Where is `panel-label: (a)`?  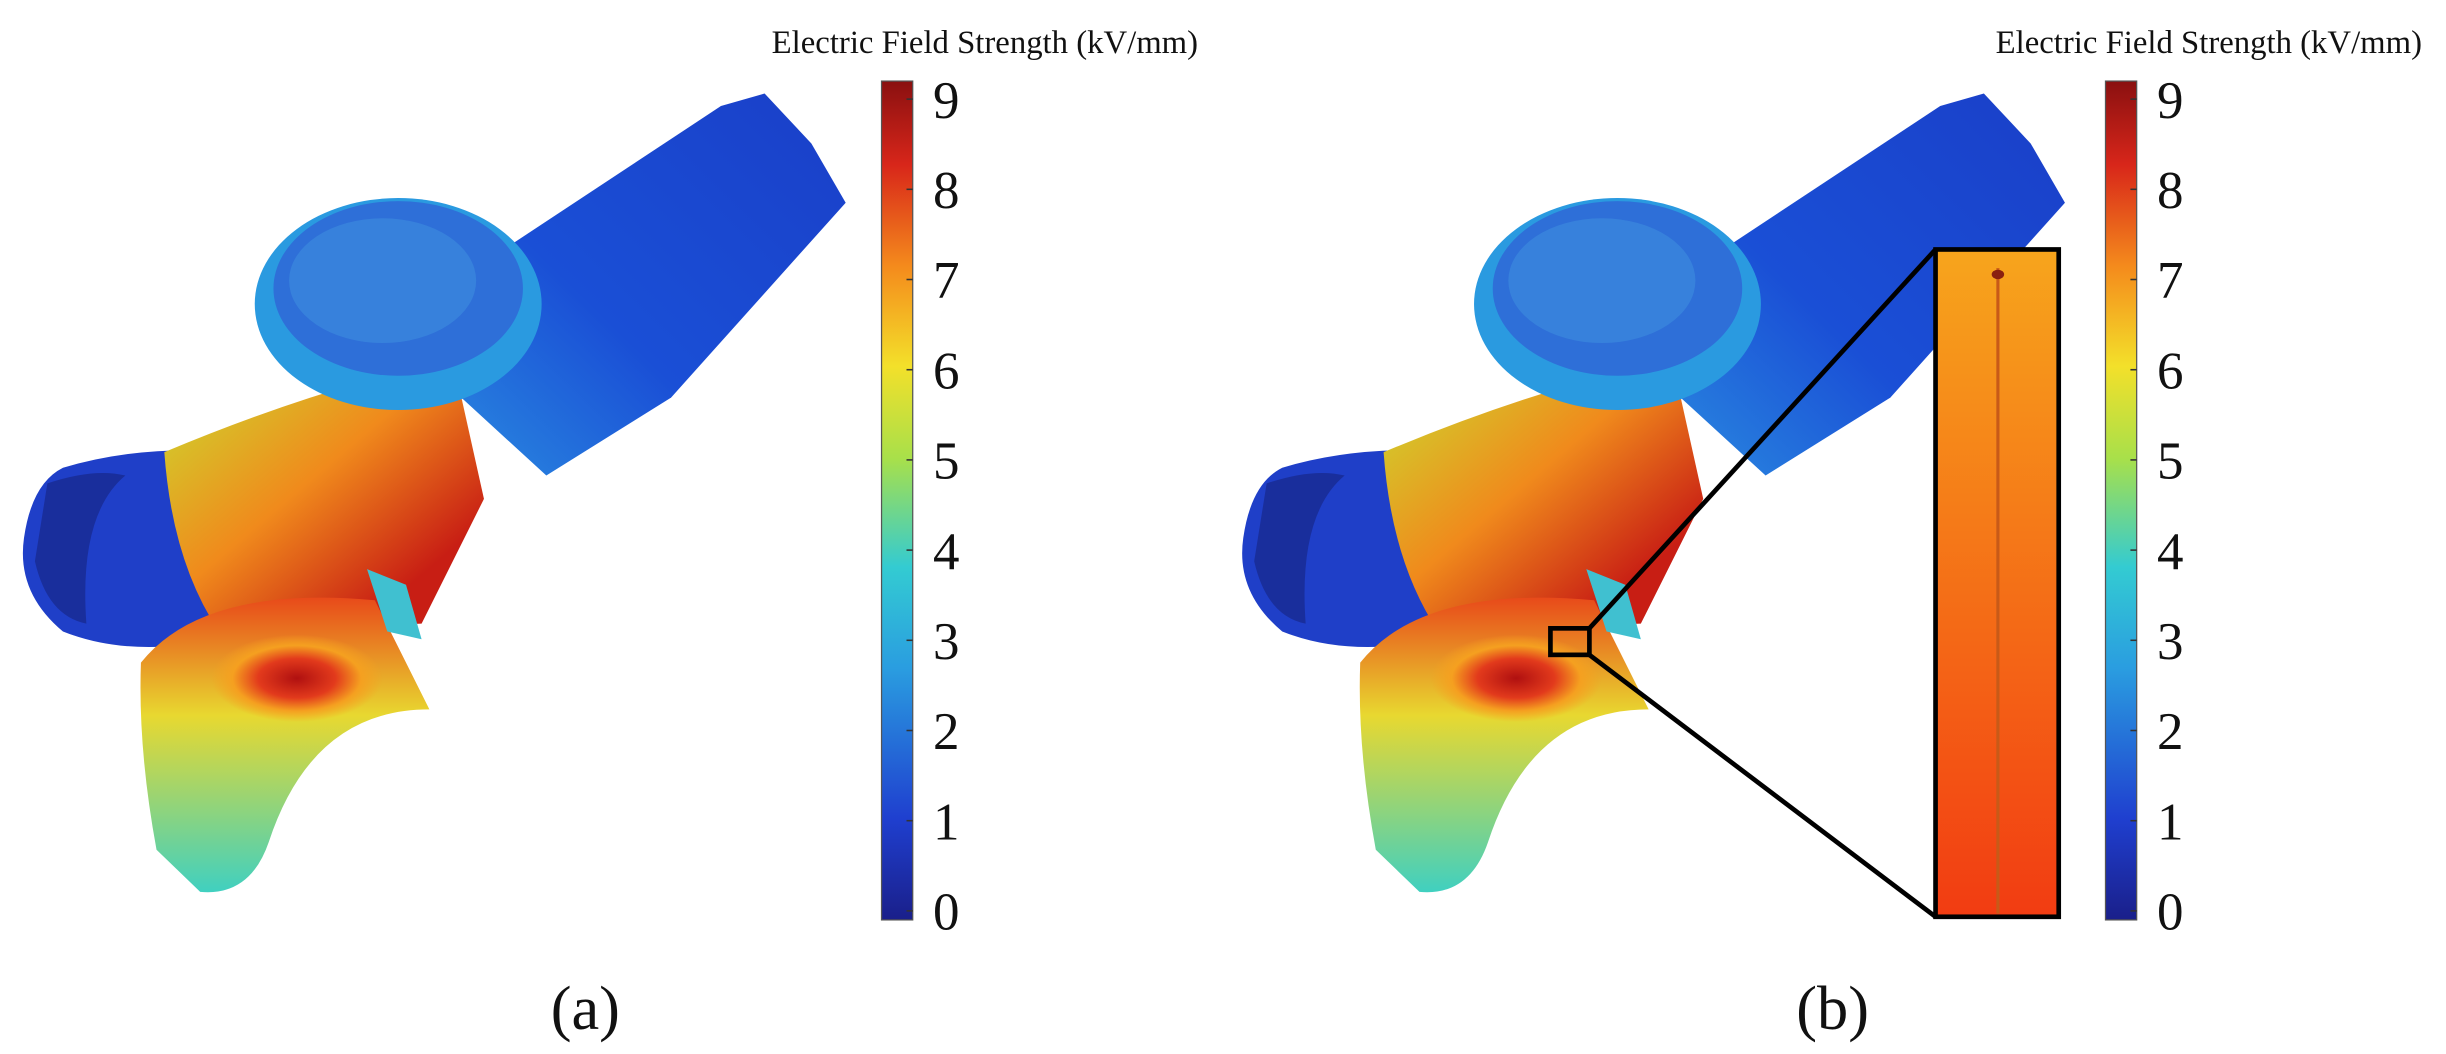
panel-label: (a) is located at coordinates (585, 1008).